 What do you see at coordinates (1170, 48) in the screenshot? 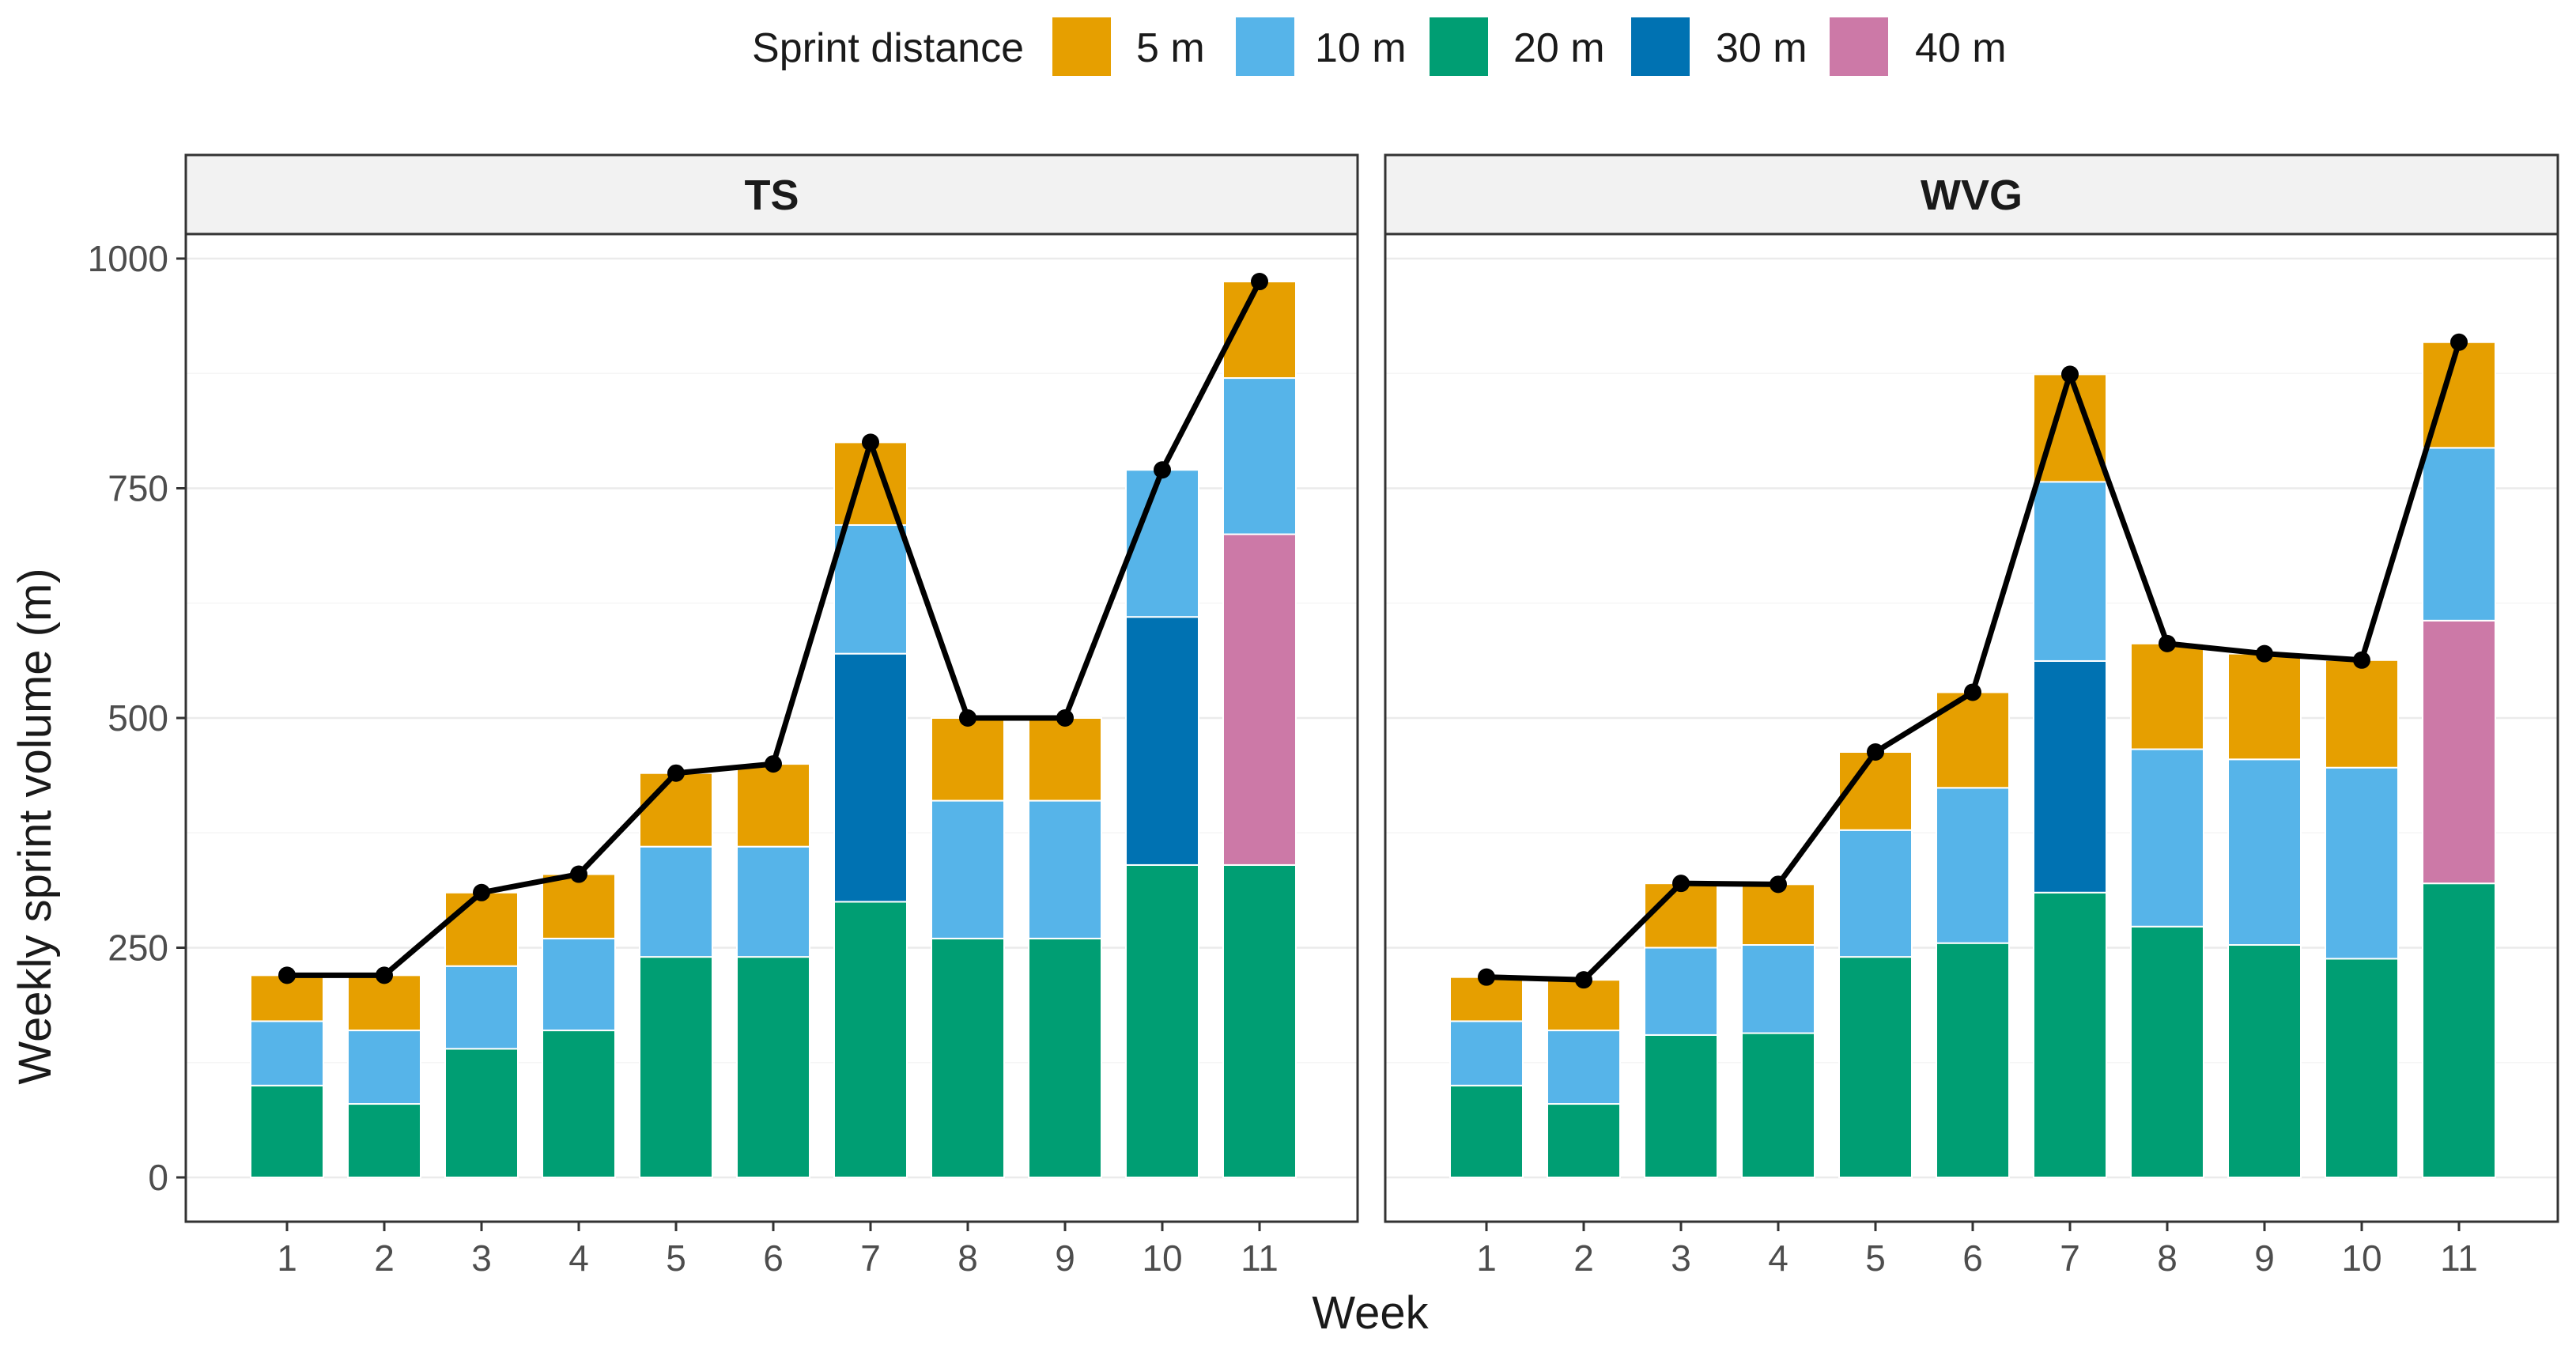
I see `legend-label-5m: 5 m` at bounding box center [1170, 48].